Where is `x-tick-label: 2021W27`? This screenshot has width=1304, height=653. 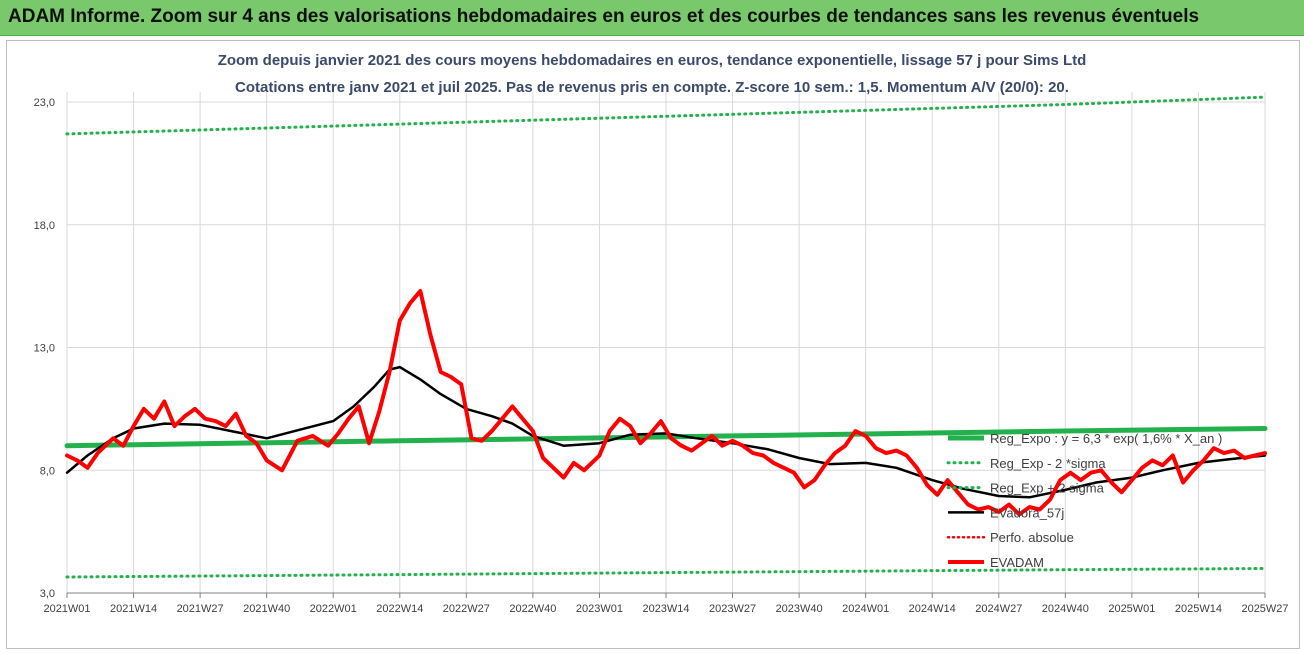
x-tick-label: 2021W27 is located at coordinates (200, 609).